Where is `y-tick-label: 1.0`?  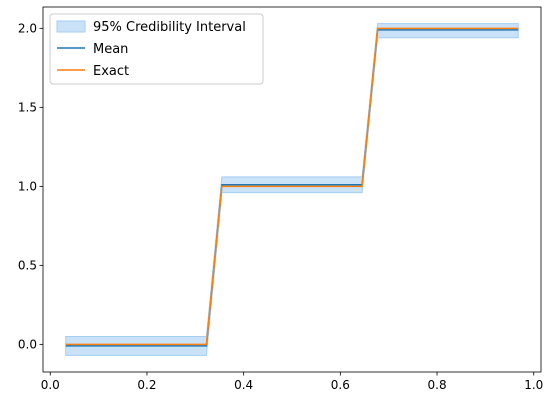 y-tick-label: 1.0 is located at coordinates (27, 186).